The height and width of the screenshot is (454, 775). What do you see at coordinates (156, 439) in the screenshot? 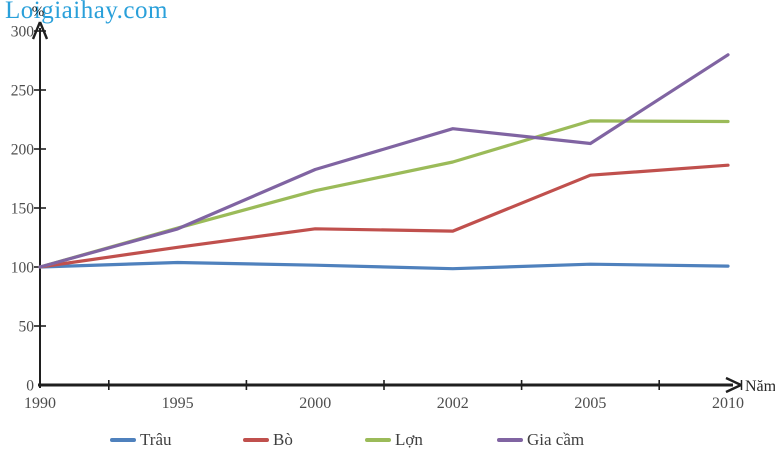
I see `legend-label-trau: Trâu` at bounding box center [156, 439].